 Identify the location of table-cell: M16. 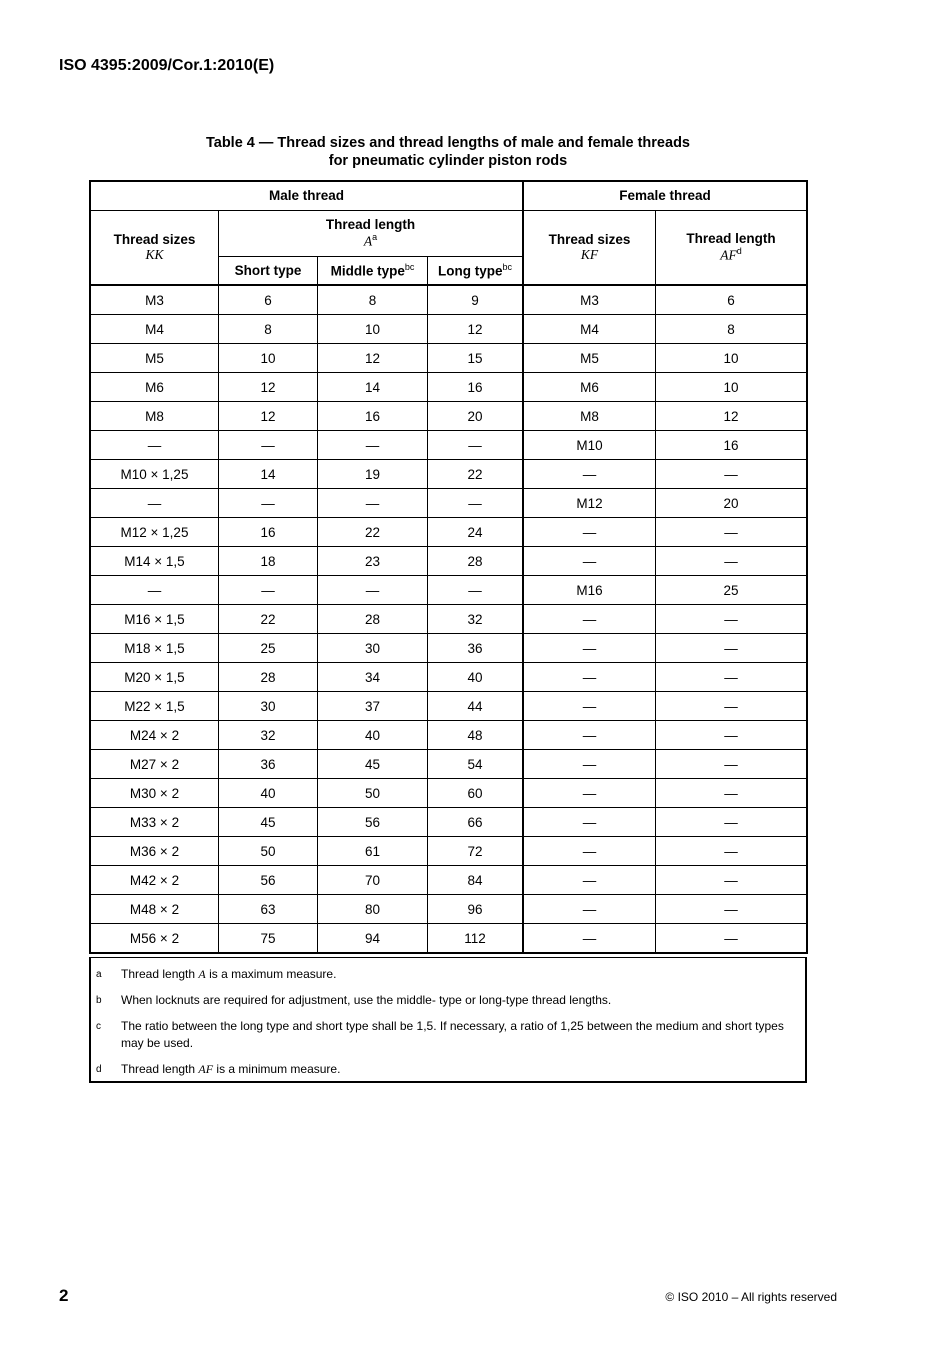
(589, 590).